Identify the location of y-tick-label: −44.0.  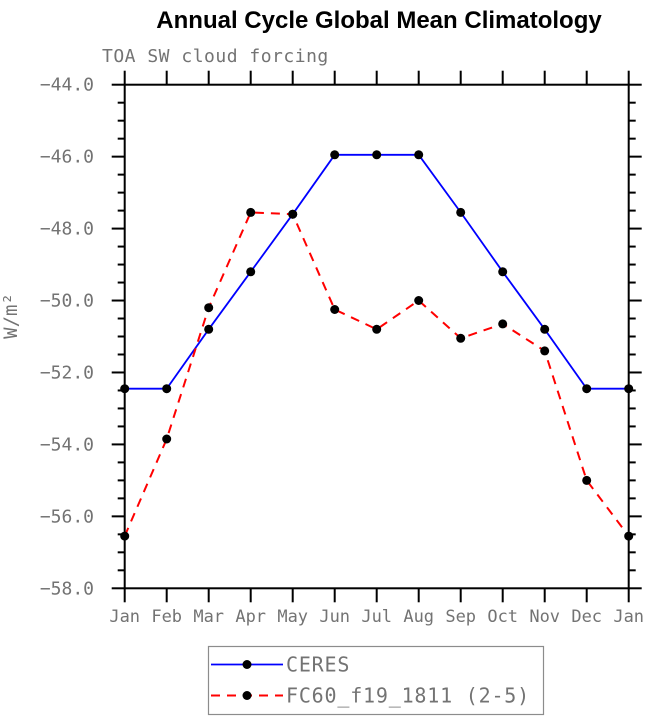
(67, 85).